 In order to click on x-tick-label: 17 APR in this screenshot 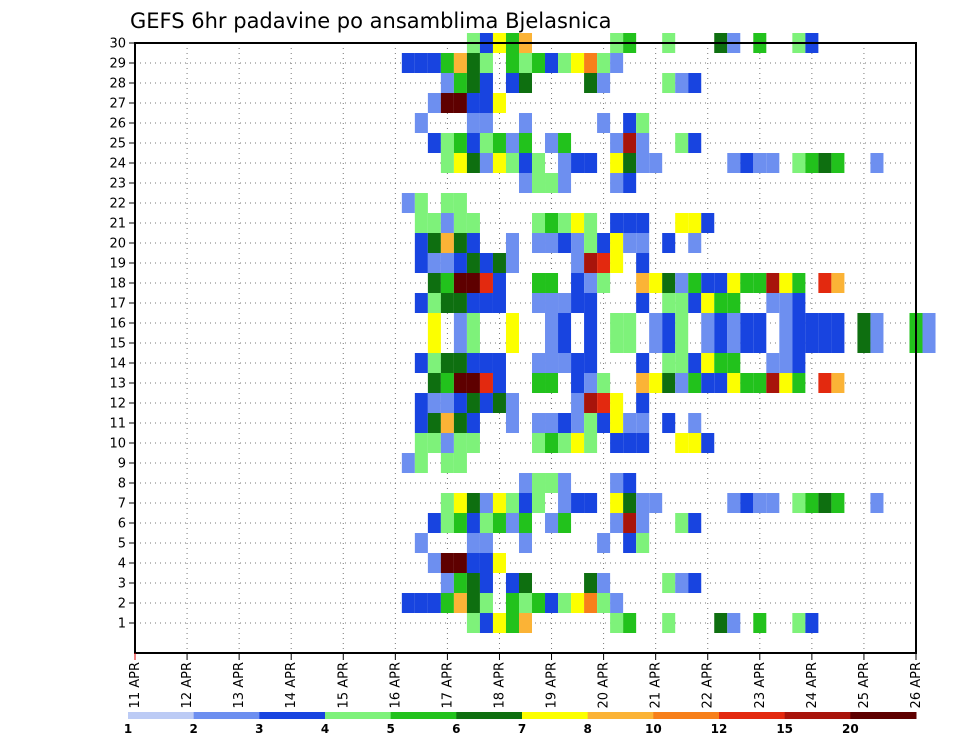, I will do `click(447, 685)`.